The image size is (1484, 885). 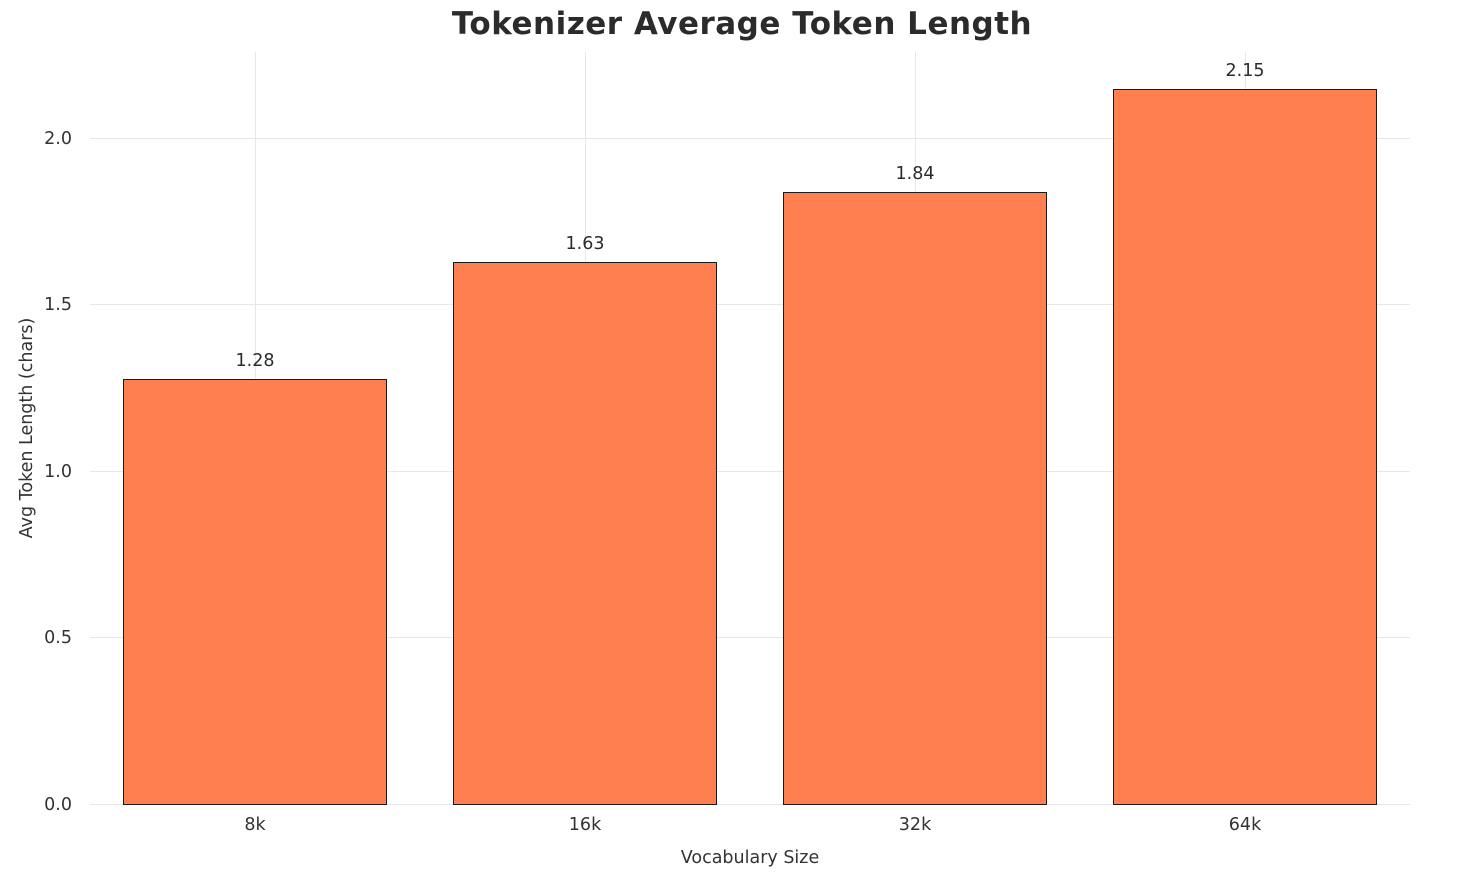 What do you see at coordinates (255, 578) in the screenshot?
I see `bar-8k: 1.28` at bounding box center [255, 578].